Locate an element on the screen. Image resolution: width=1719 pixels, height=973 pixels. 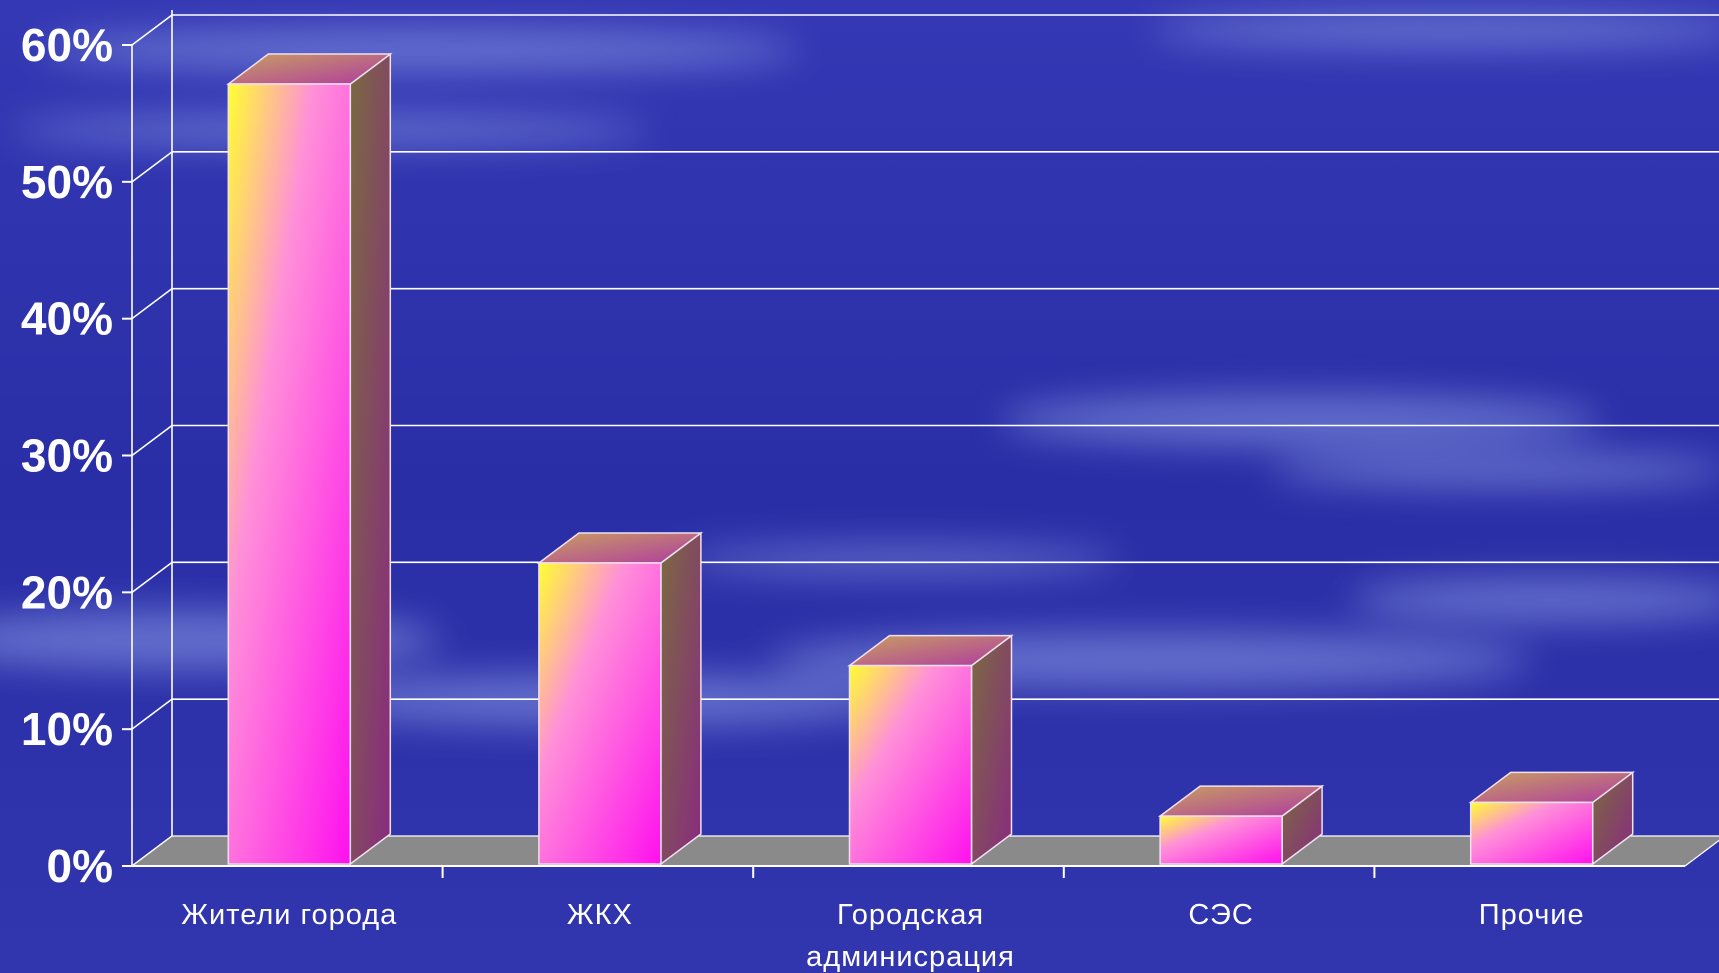
x-category-label: Жители города is located at coordinates (289, 915).